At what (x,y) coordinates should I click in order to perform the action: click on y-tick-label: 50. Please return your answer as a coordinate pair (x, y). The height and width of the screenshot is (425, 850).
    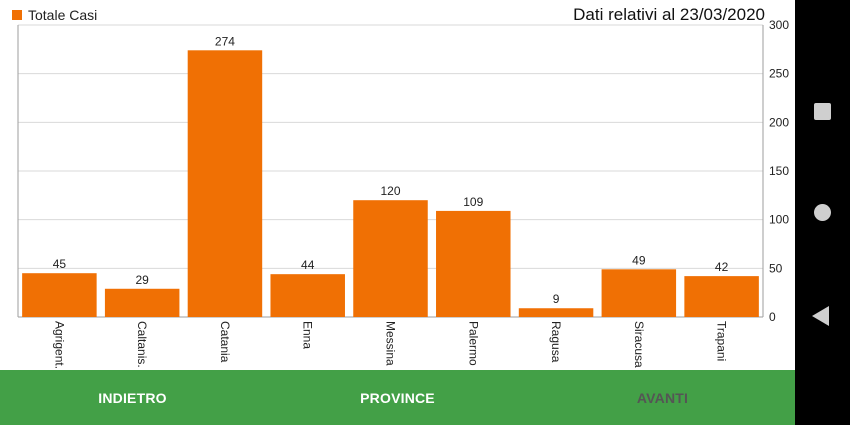
    Looking at the image, I should click on (776, 268).